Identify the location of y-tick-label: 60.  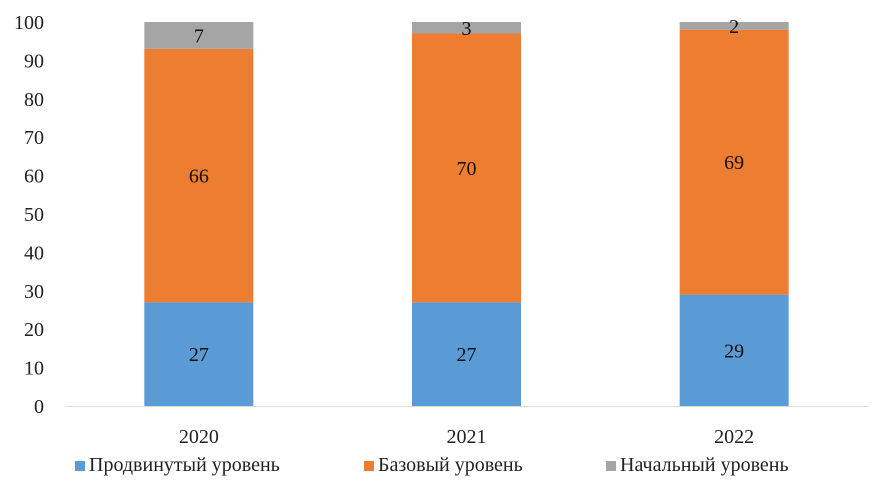
(34, 177).